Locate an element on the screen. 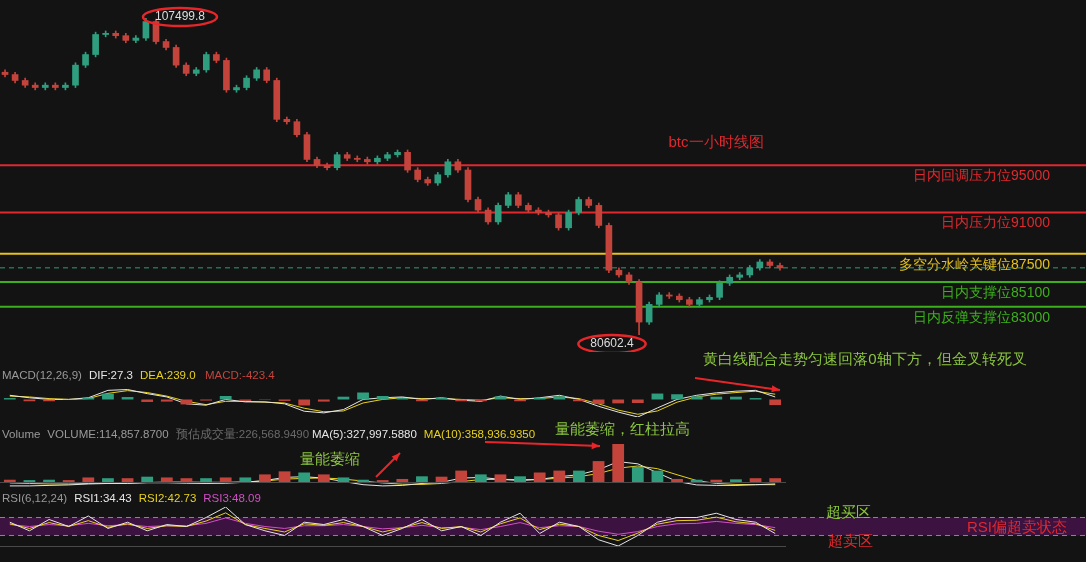 The width and height of the screenshot is (1086, 562). text: btc一小时线图 is located at coordinates (716, 142).